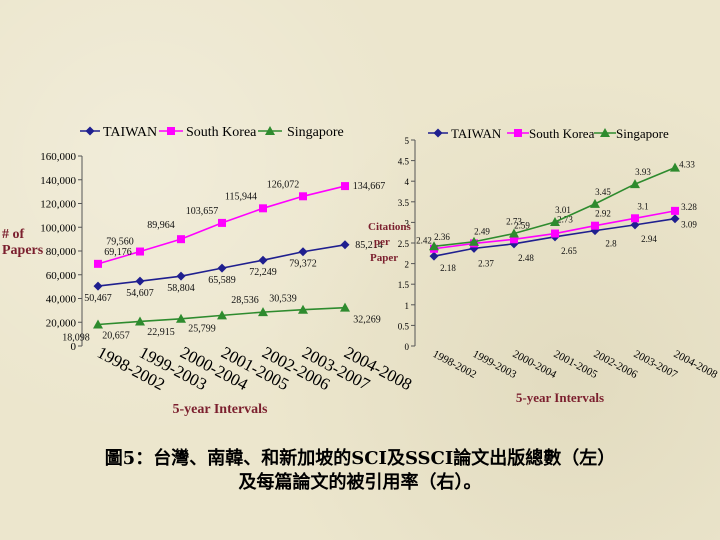  I want to click on citations-legend-label: TAIWAN, so click(476, 133).